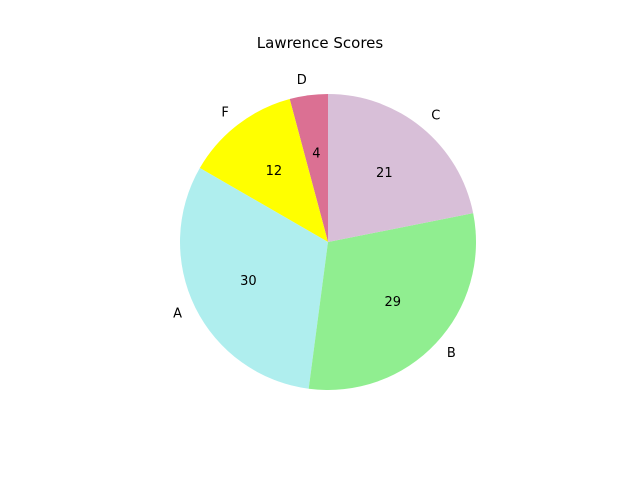  What do you see at coordinates (263, 171) in the screenshot?
I see `pie-slice-f` at bounding box center [263, 171].